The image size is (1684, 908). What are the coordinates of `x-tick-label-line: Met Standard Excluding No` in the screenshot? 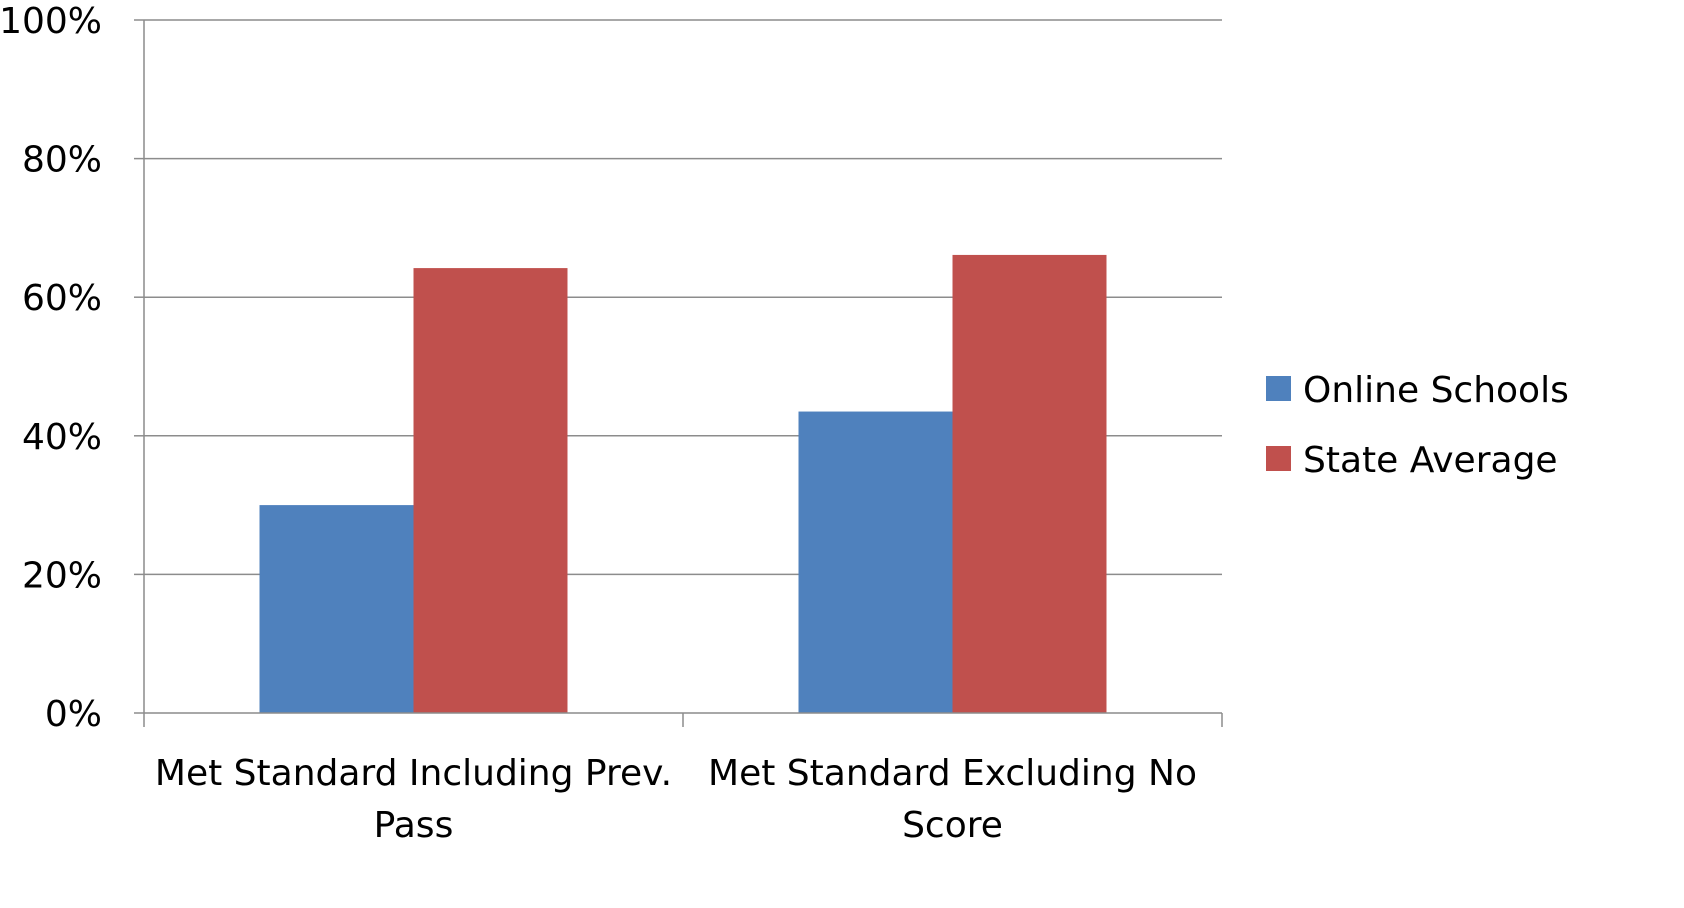 It's located at (952, 773).